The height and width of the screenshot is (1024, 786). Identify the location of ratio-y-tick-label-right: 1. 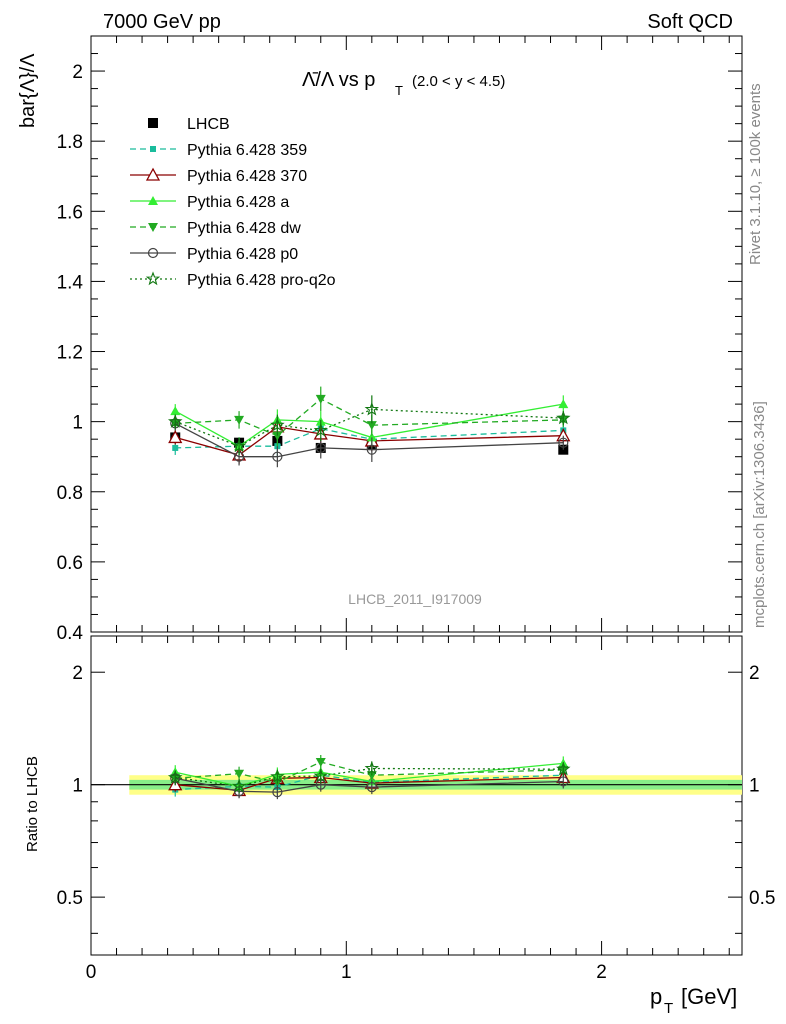
(754, 786).